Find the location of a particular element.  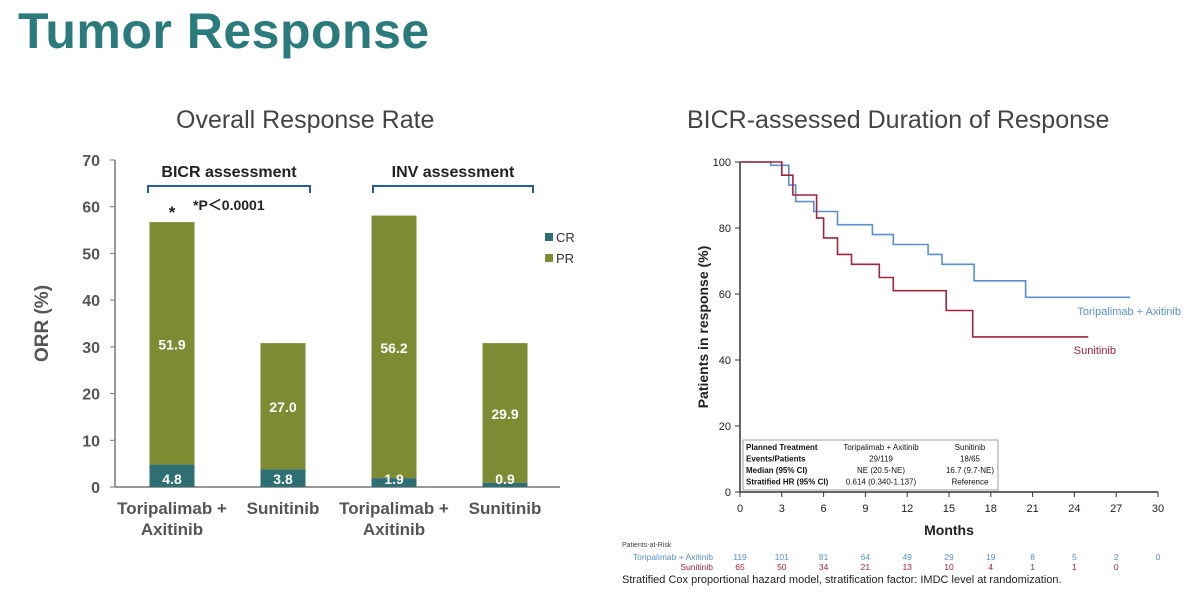

risk-row-label: Toripalimab + Axitinib is located at coordinates (673, 557).